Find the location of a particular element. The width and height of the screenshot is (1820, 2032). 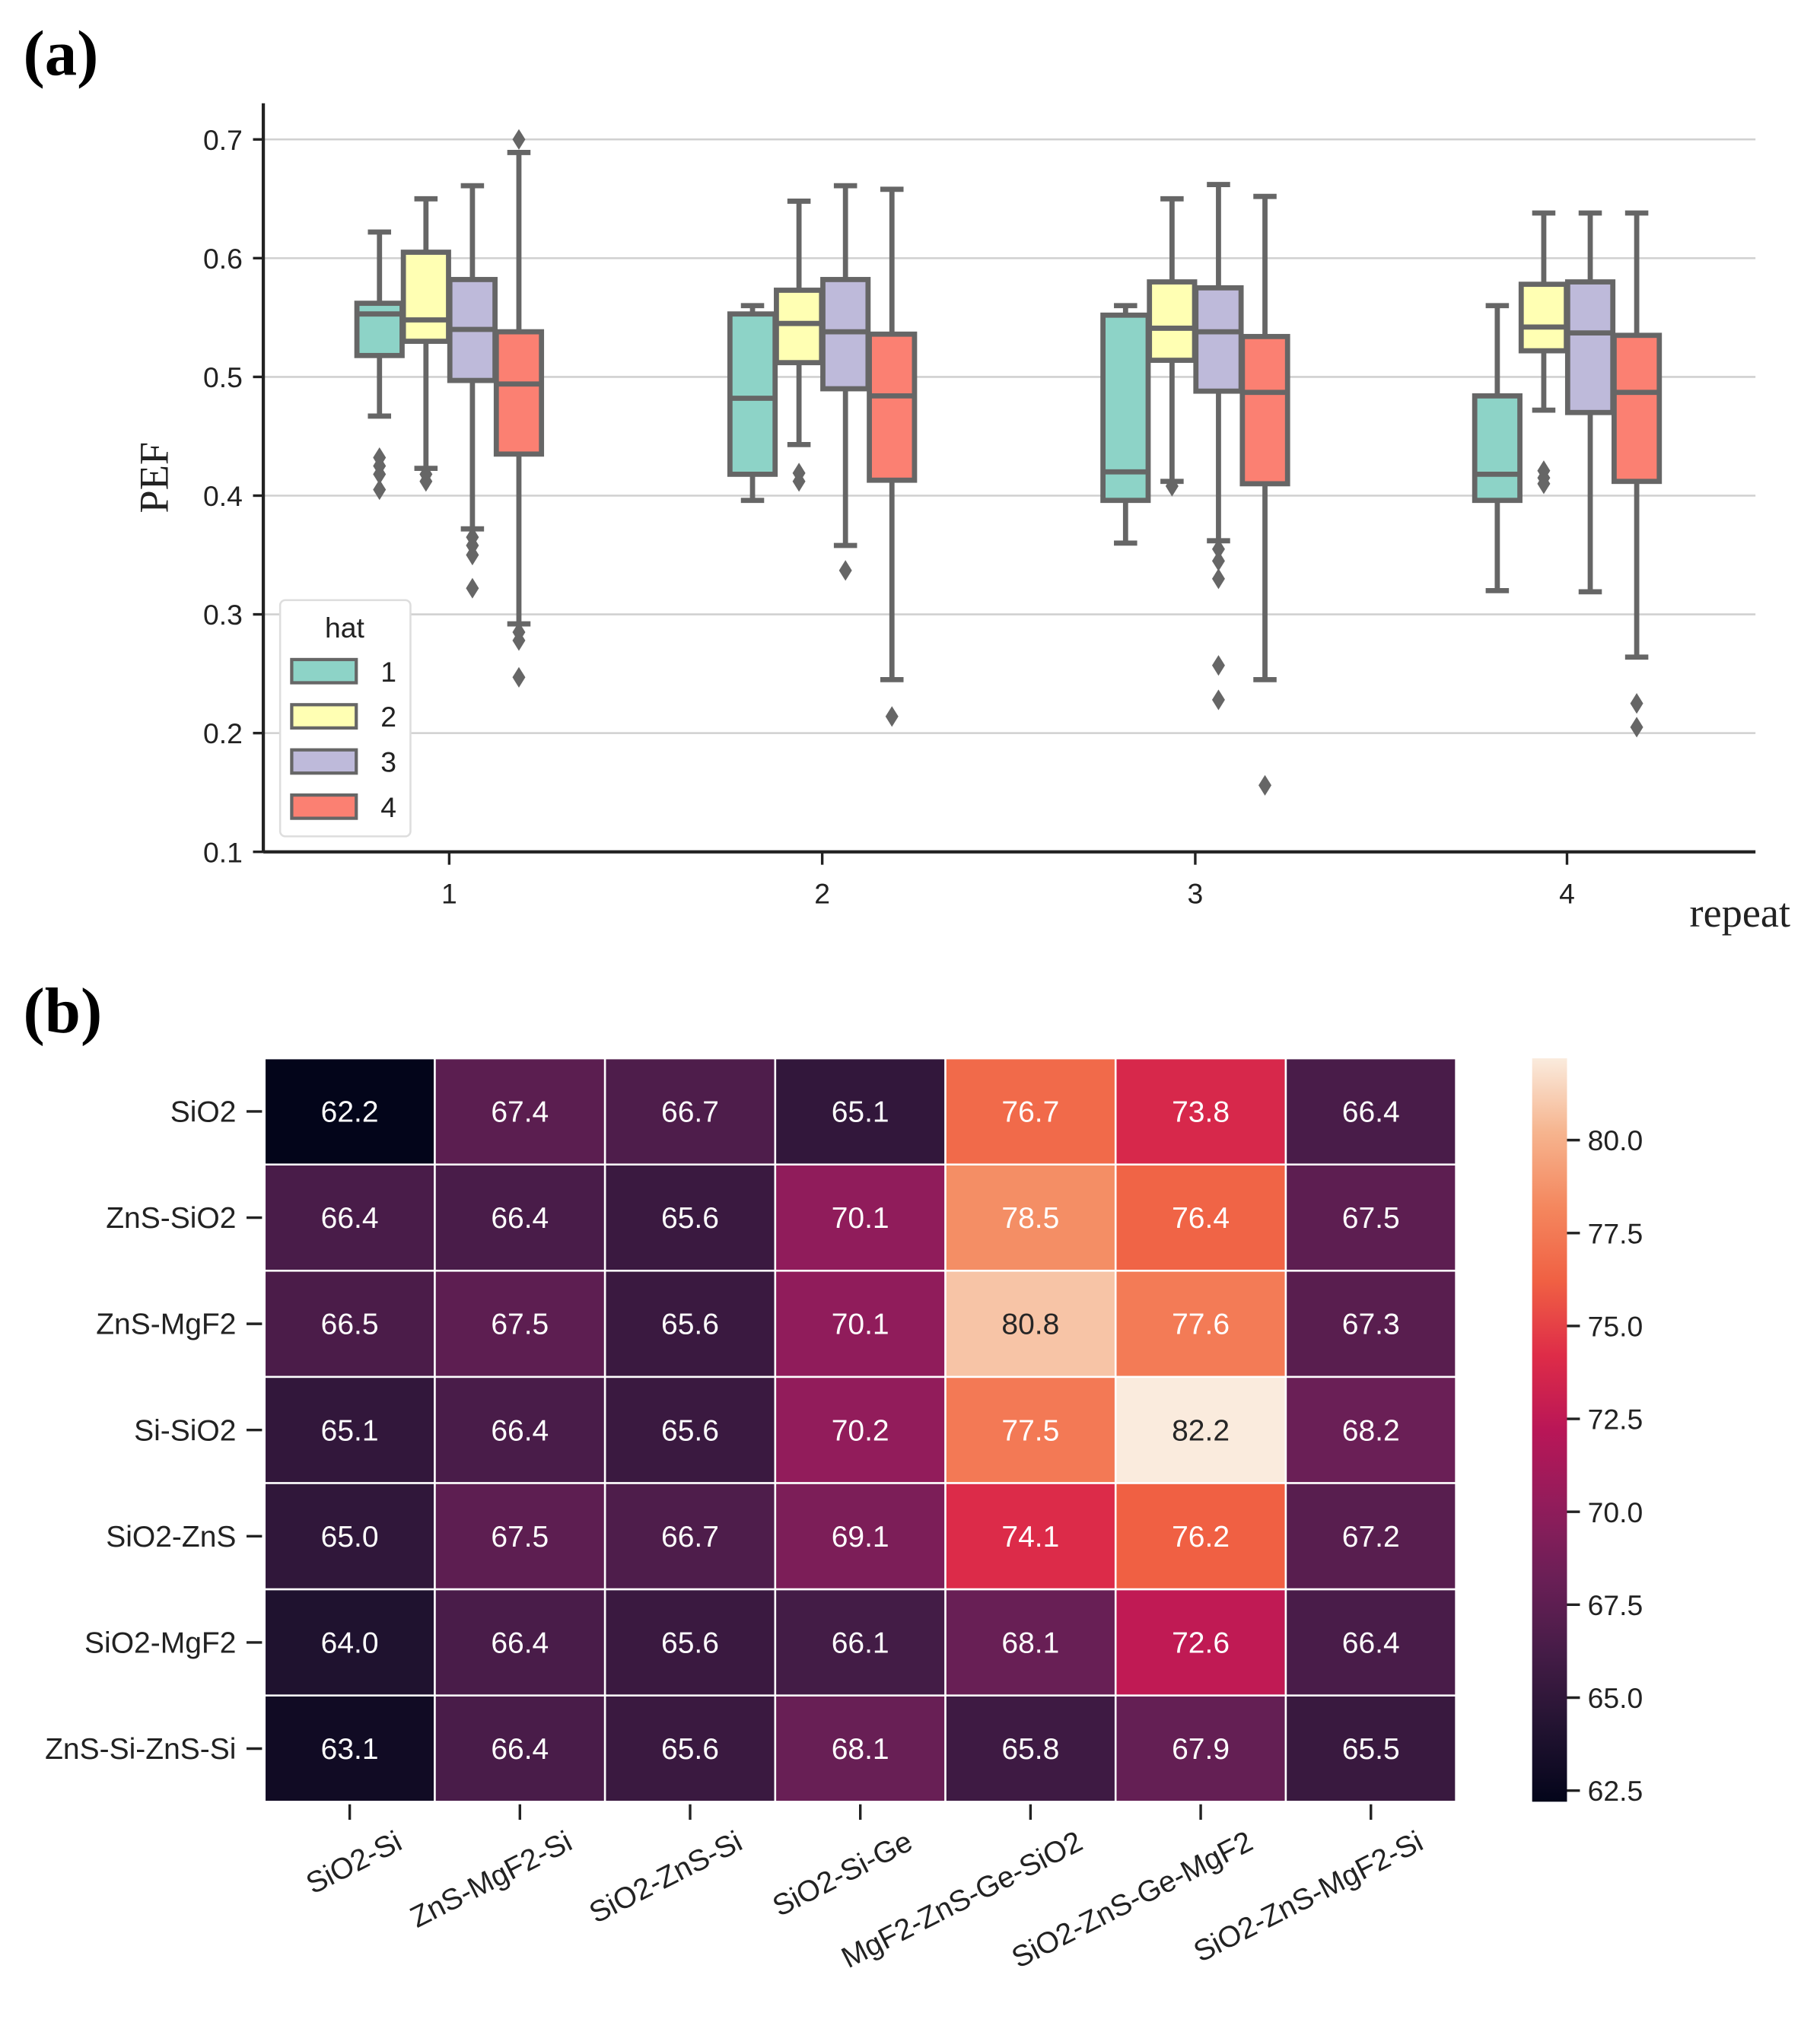

cell-value: 67.3 is located at coordinates (1371, 1325).